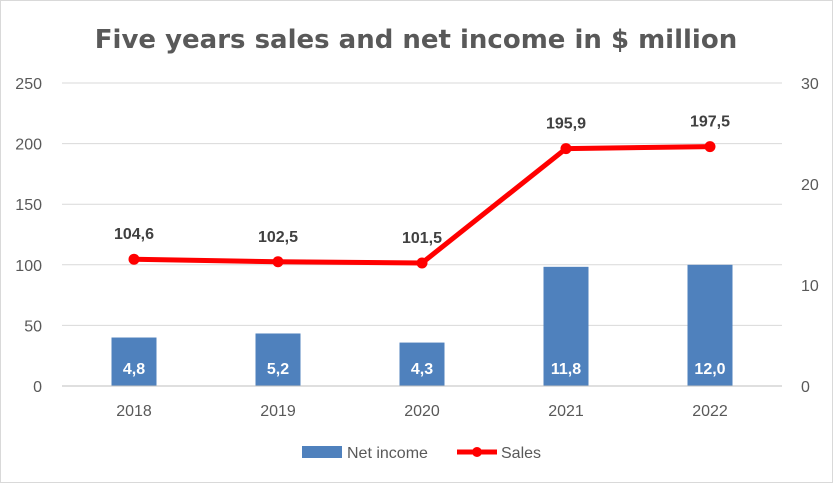 The height and width of the screenshot is (483, 833). Describe the element at coordinates (566, 124) in the screenshot. I see `sales-data-label: 195,9` at that location.